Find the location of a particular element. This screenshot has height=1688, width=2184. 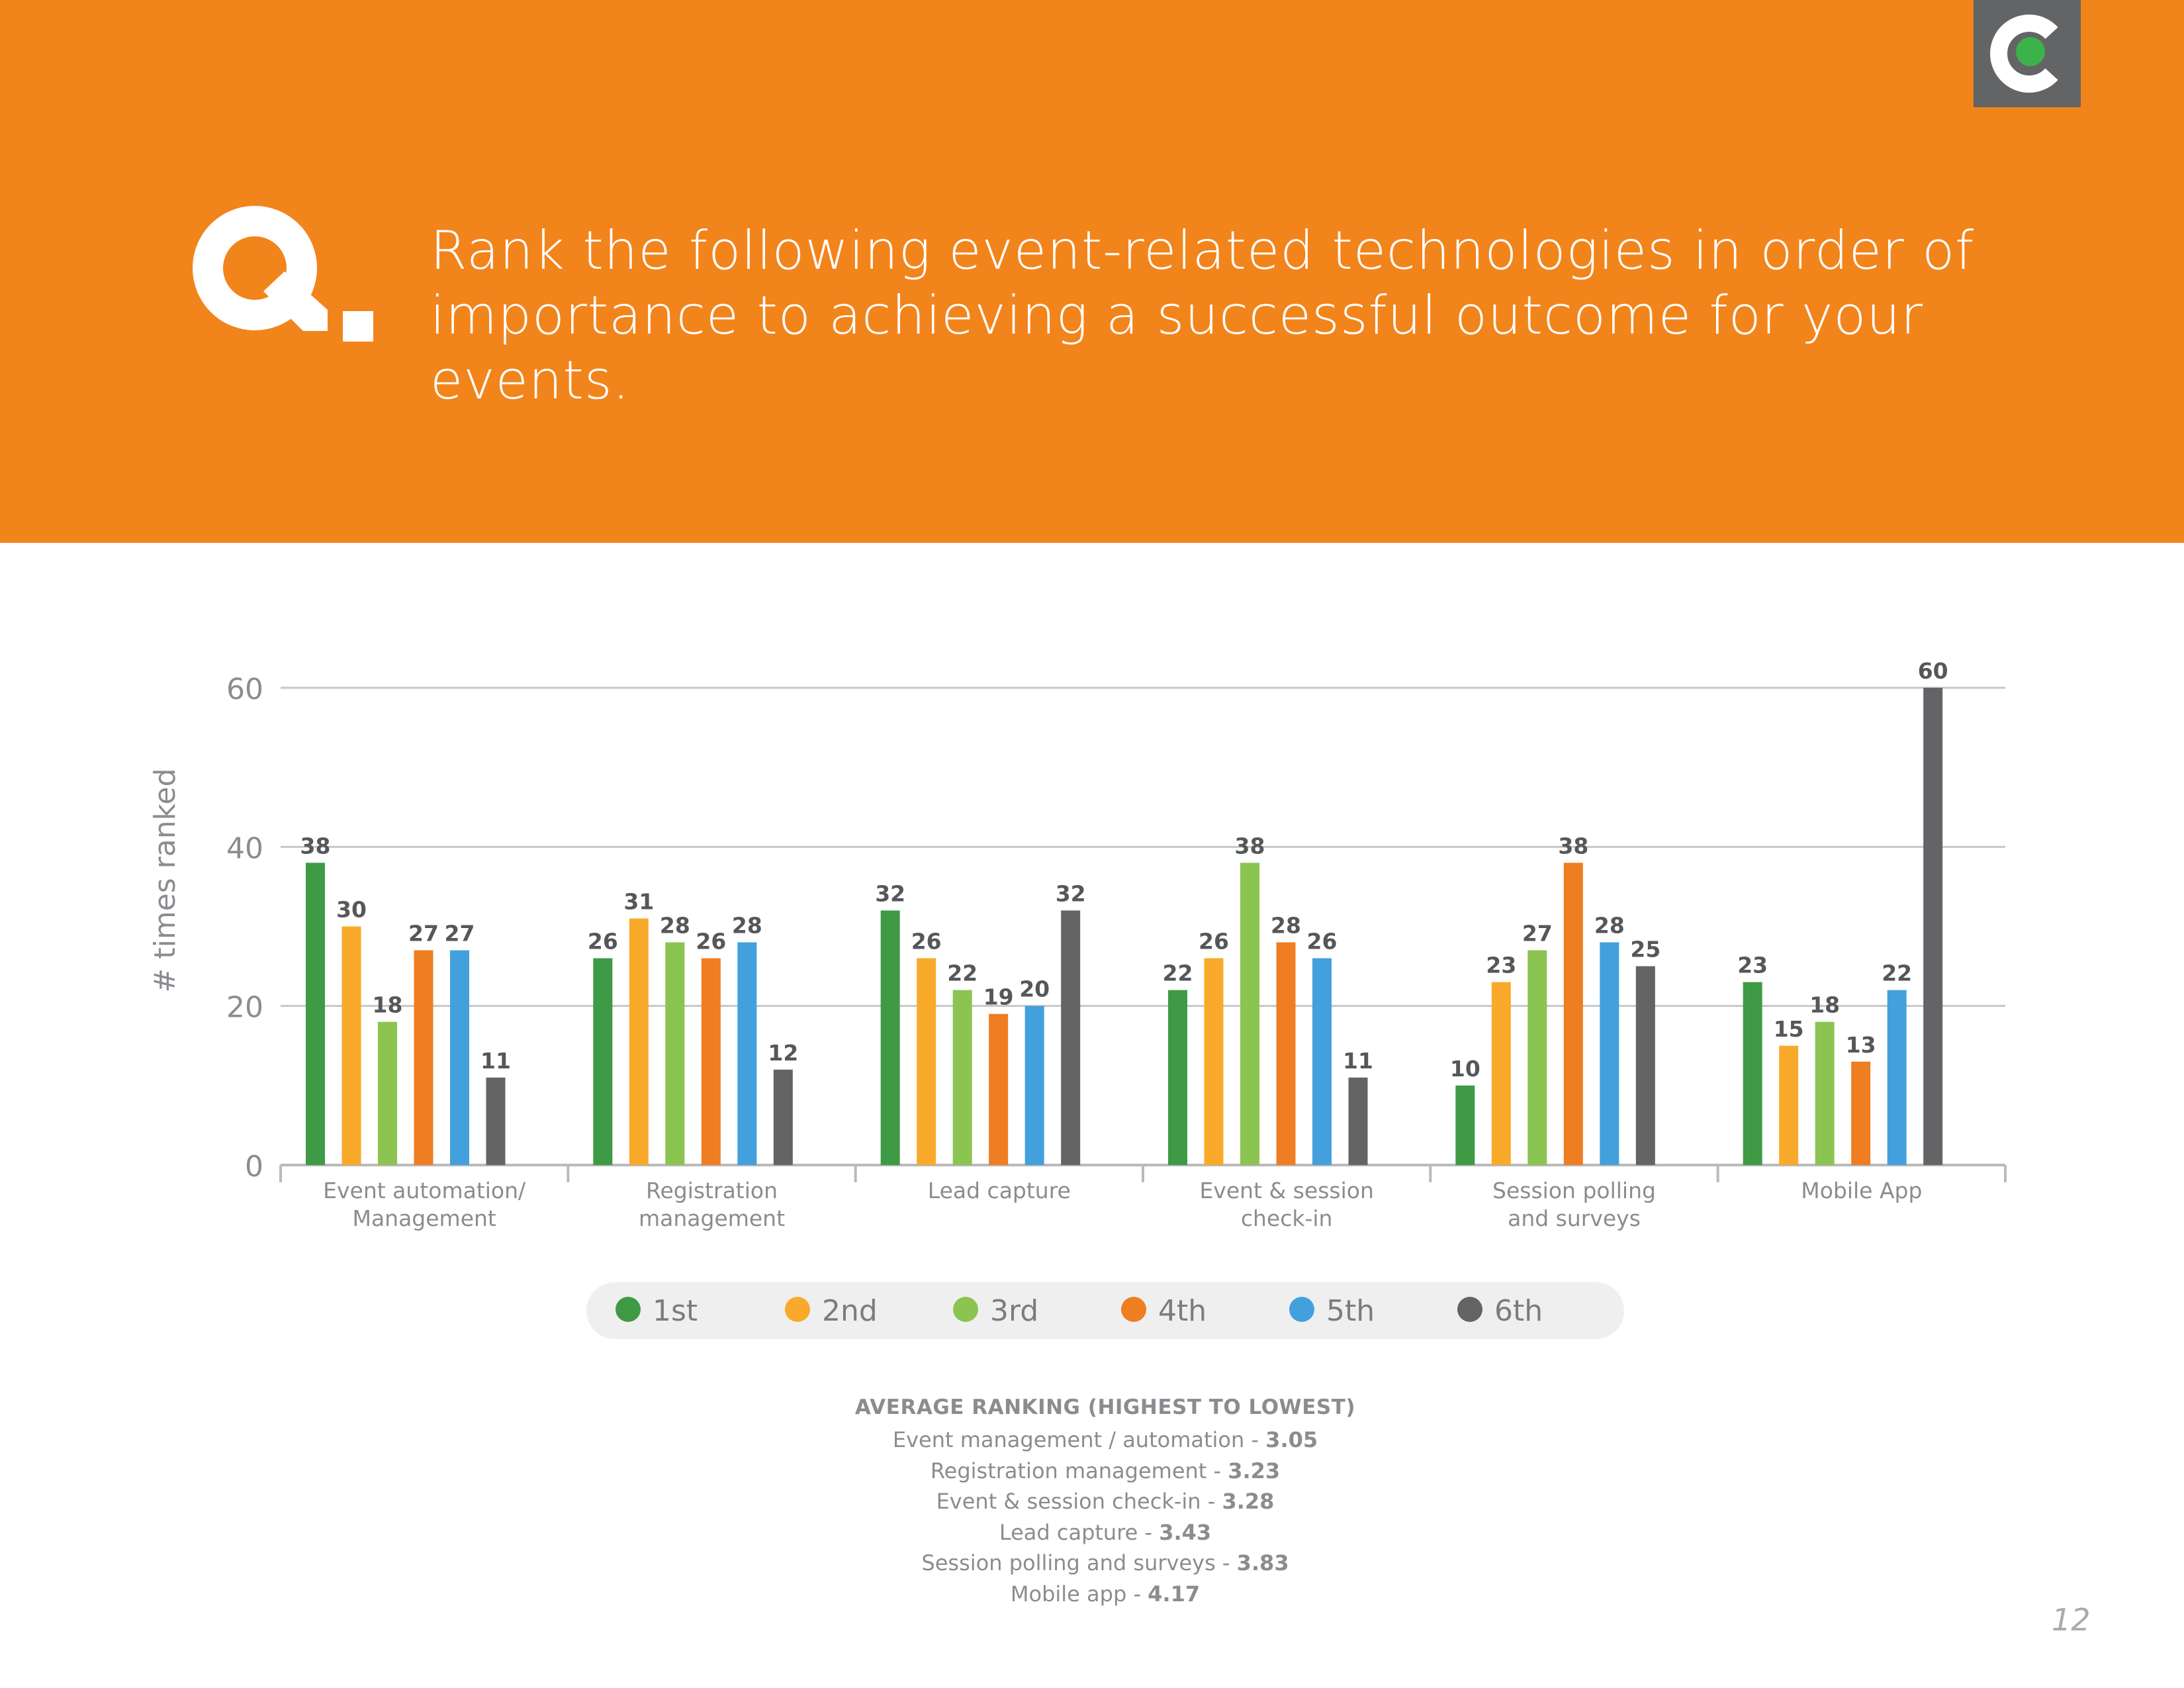

q-letter-icon: Q. is located at coordinates (283, 274).